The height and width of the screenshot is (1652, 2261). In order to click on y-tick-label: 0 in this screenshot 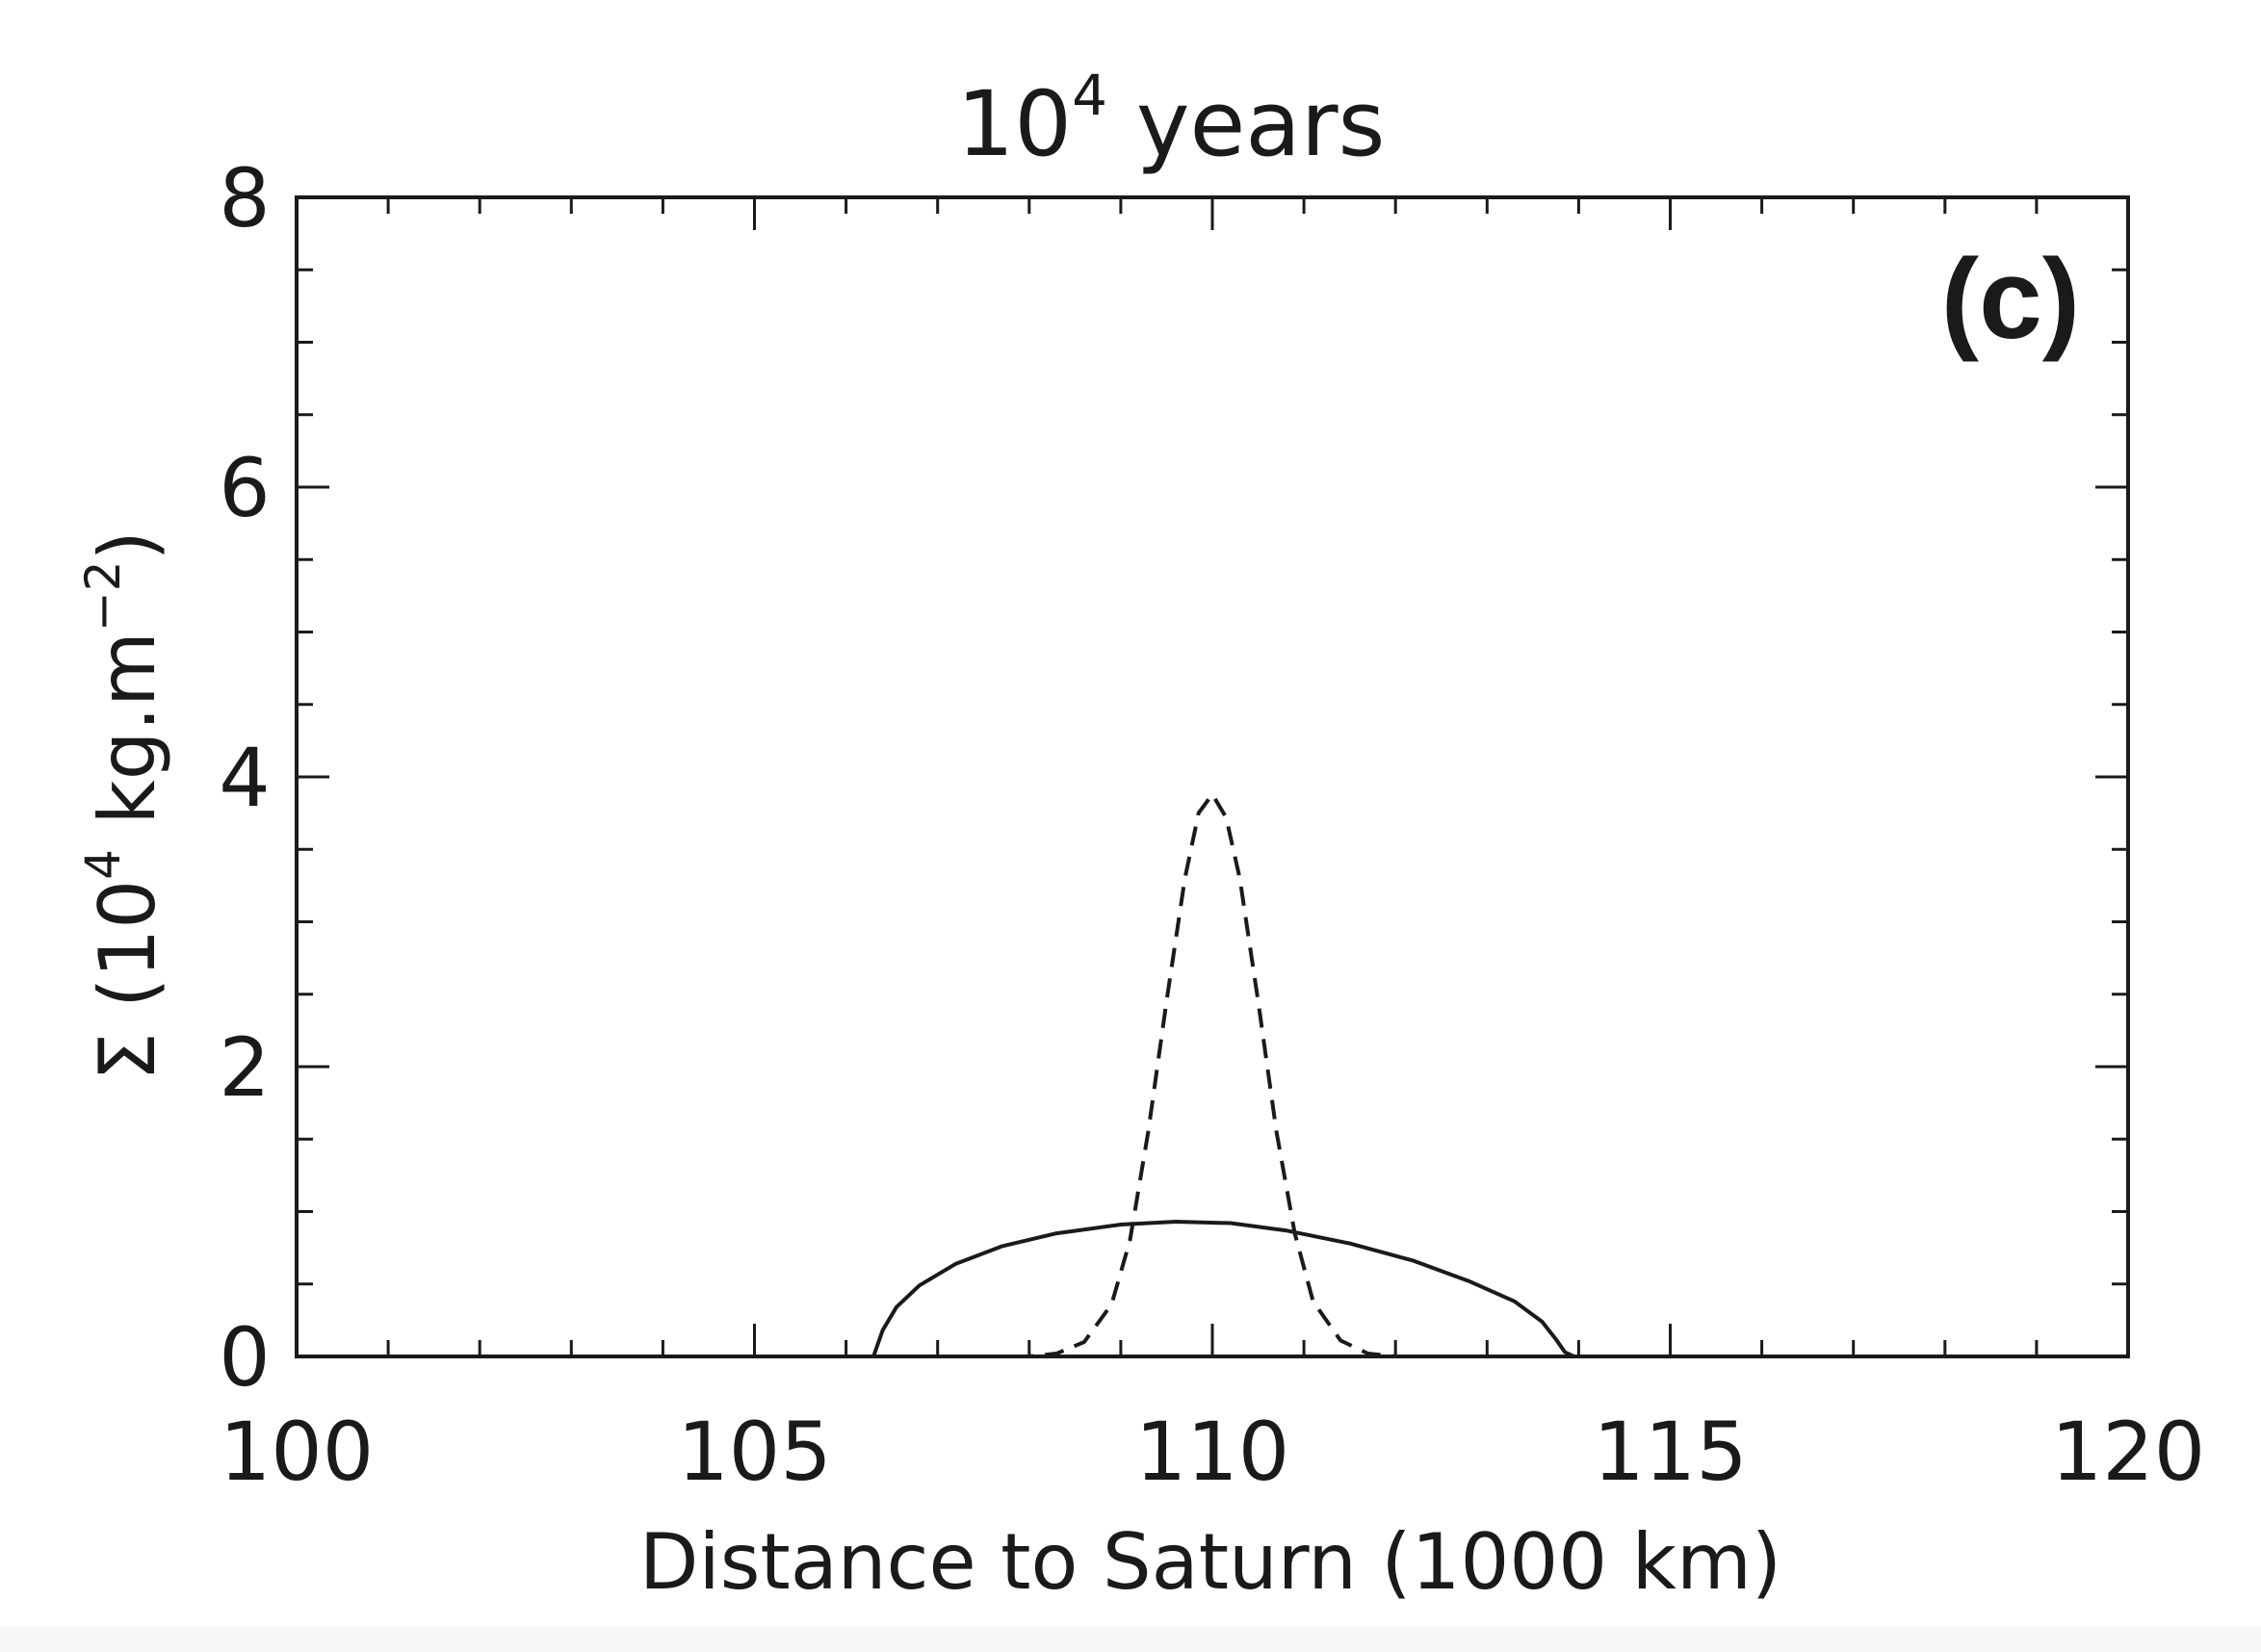, I will do `click(244, 1357)`.